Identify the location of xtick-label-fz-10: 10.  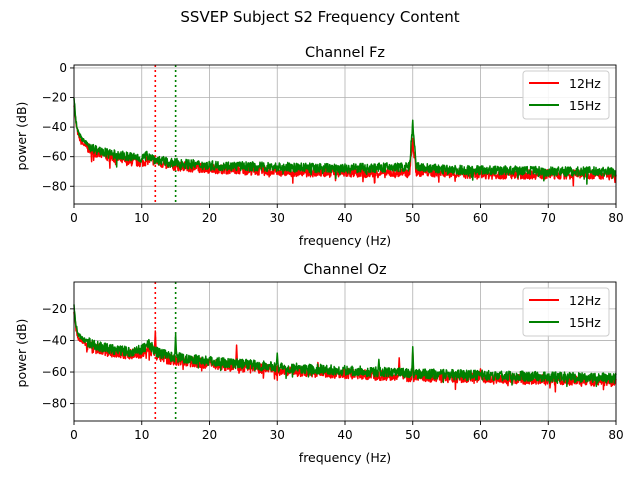
(141, 218).